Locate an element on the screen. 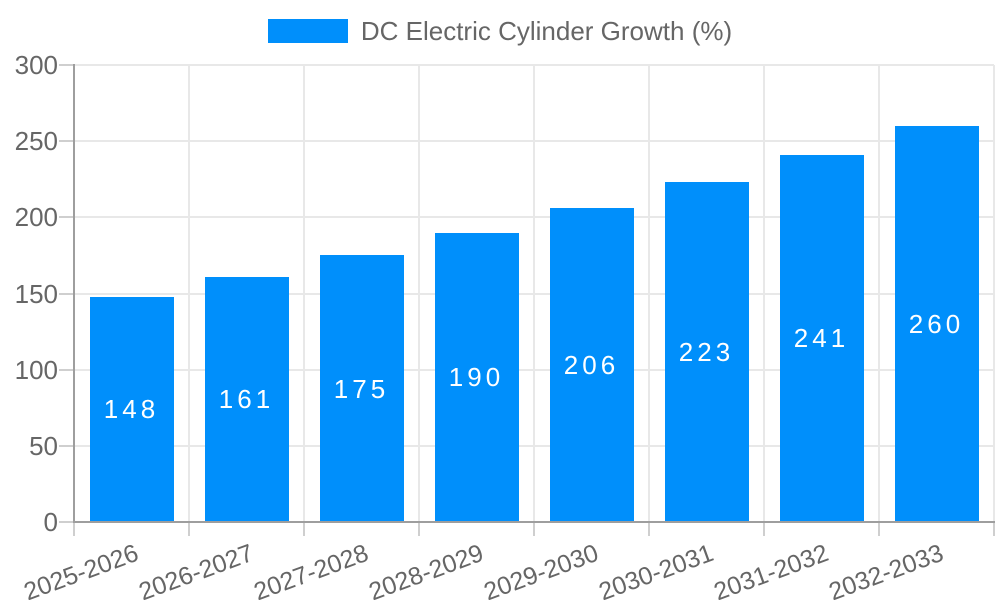 Image resolution: width=1000 pixels, height=600 pixels. x-axis-tick-label: 2025-2026 is located at coordinates (81, 569).